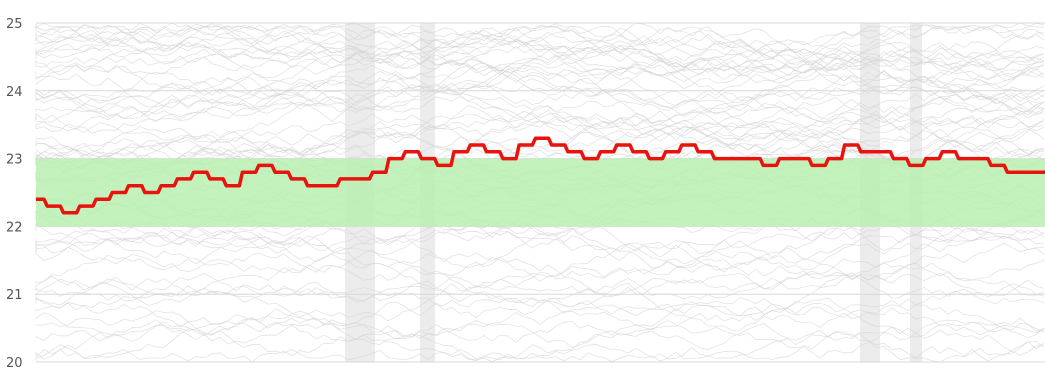 Image resolution: width=1045 pixels, height=370 pixels. What do you see at coordinates (14, 193) in the screenshot?
I see `y-axis-tick-labels: 20 21 22 23 24 25` at bounding box center [14, 193].